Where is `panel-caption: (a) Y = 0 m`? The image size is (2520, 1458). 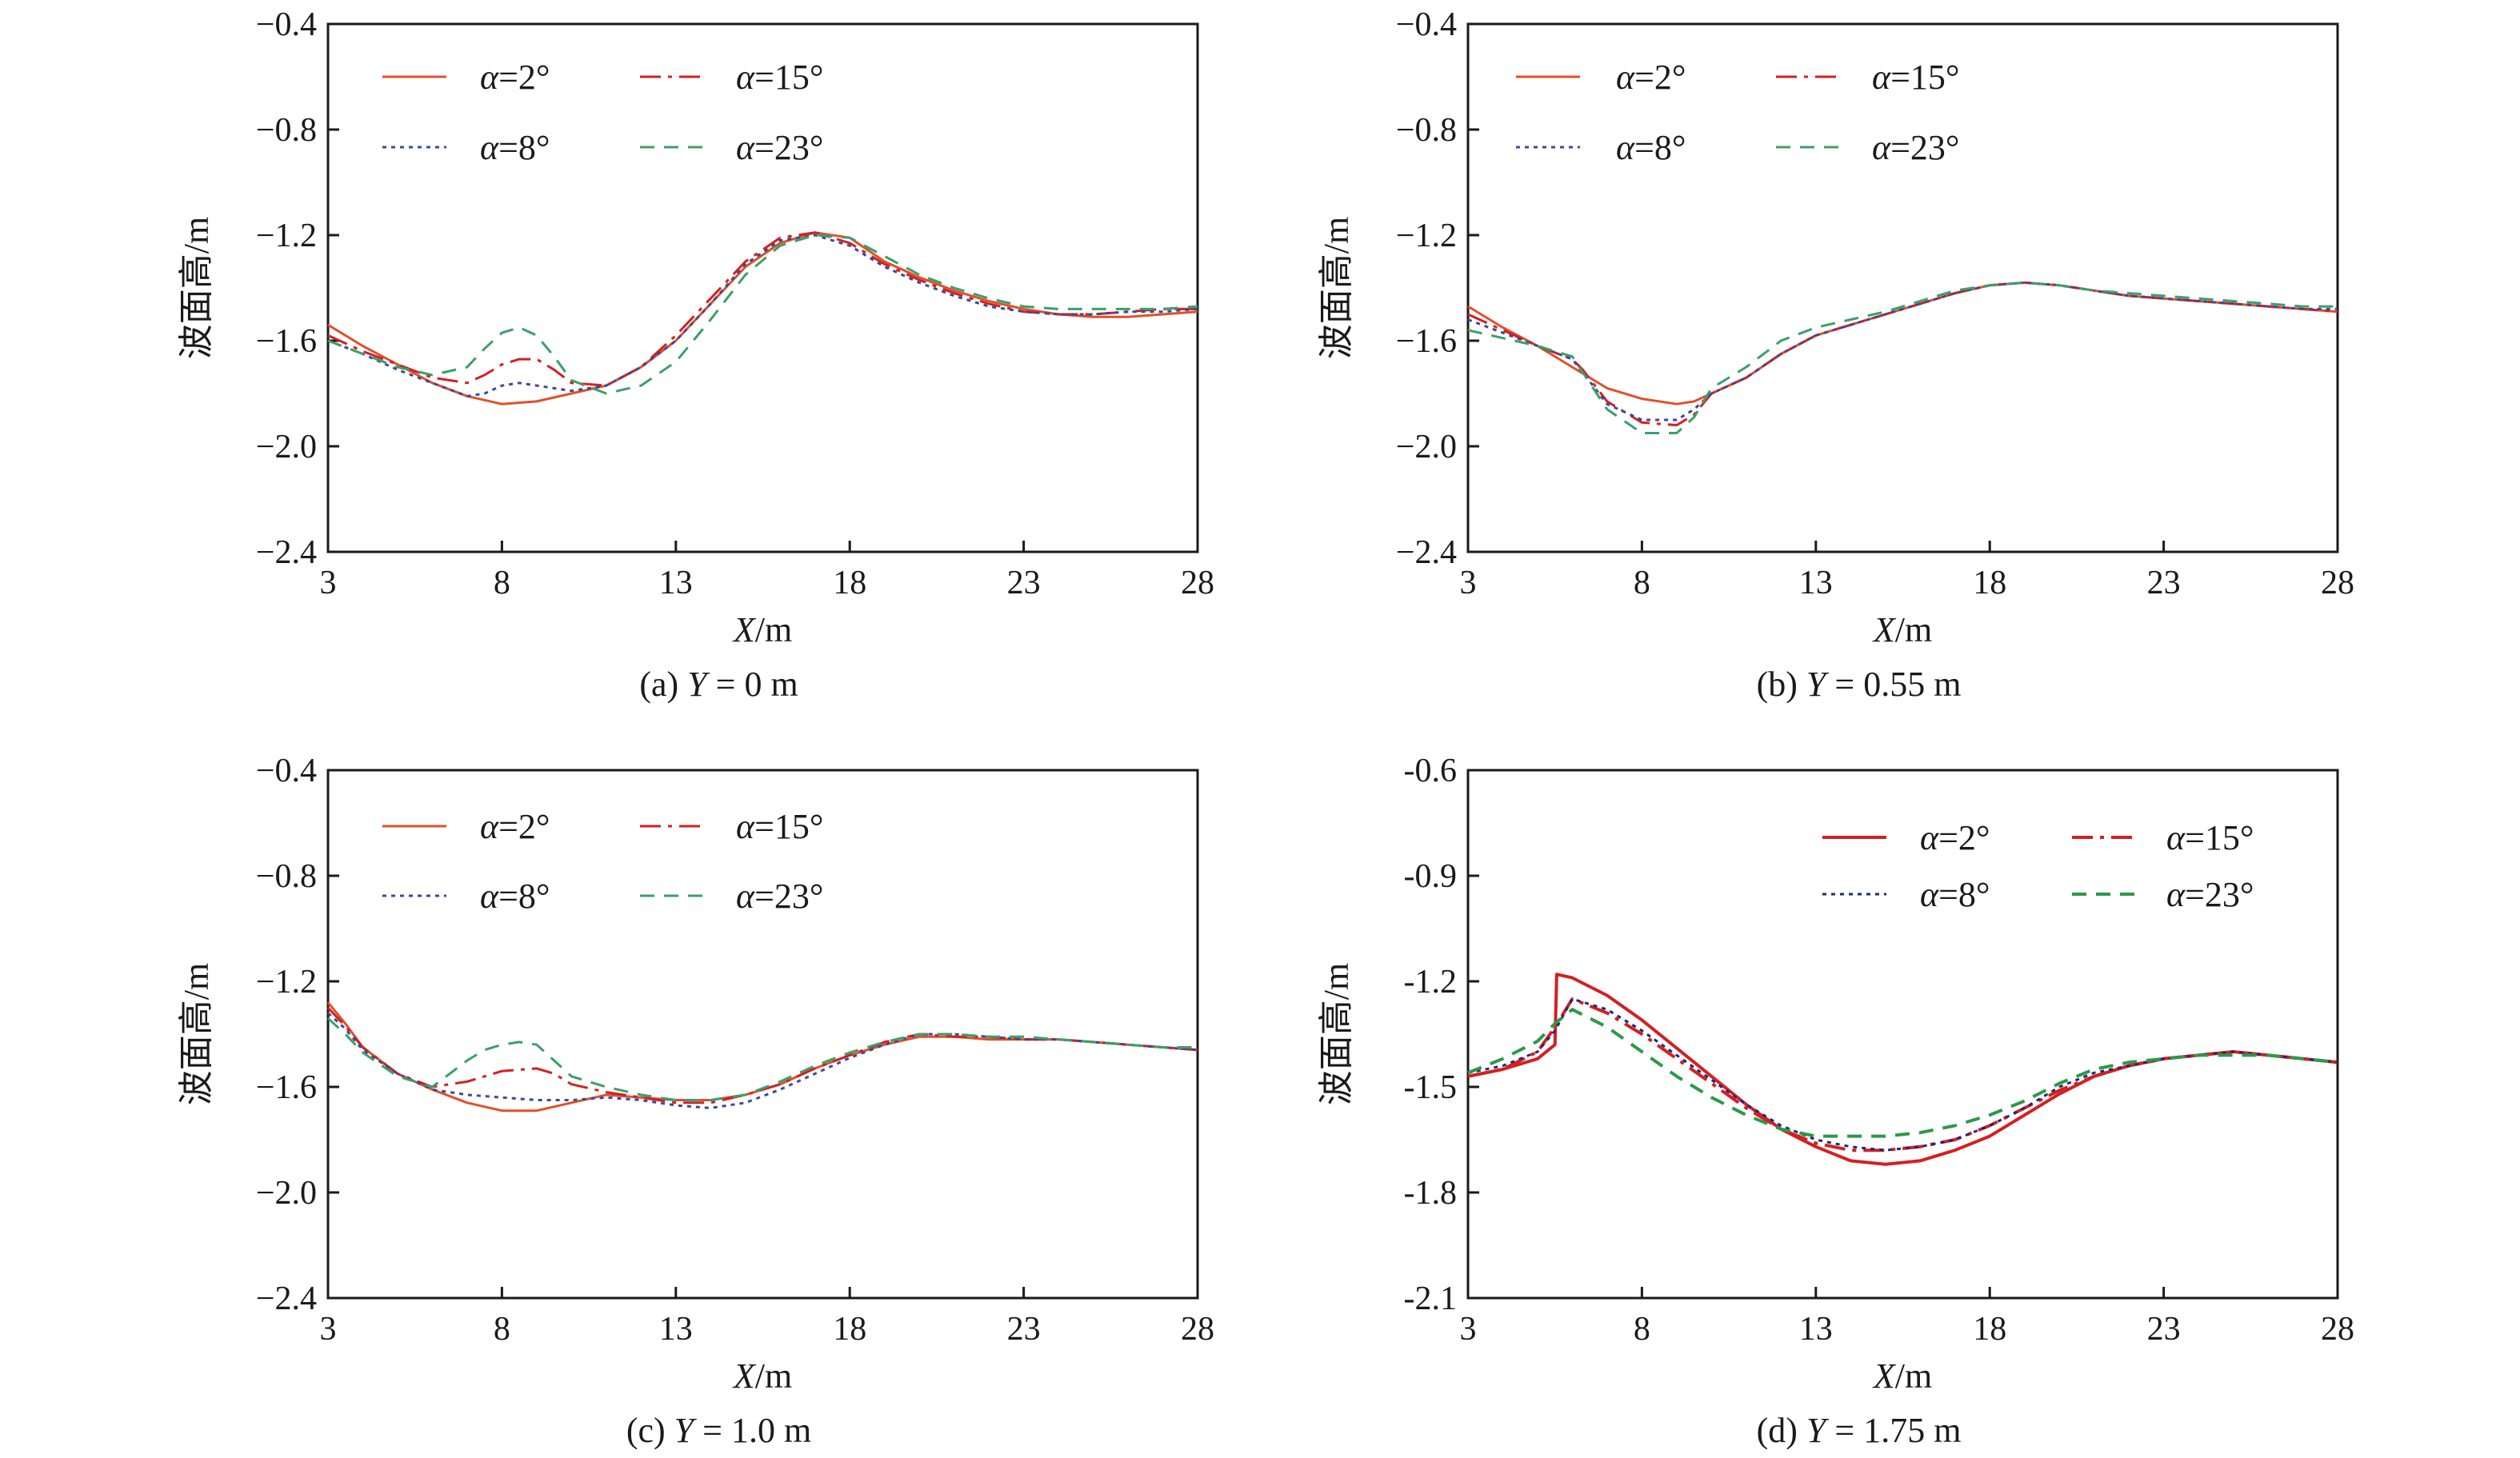 panel-caption: (a) Y = 0 m is located at coordinates (718, 685).